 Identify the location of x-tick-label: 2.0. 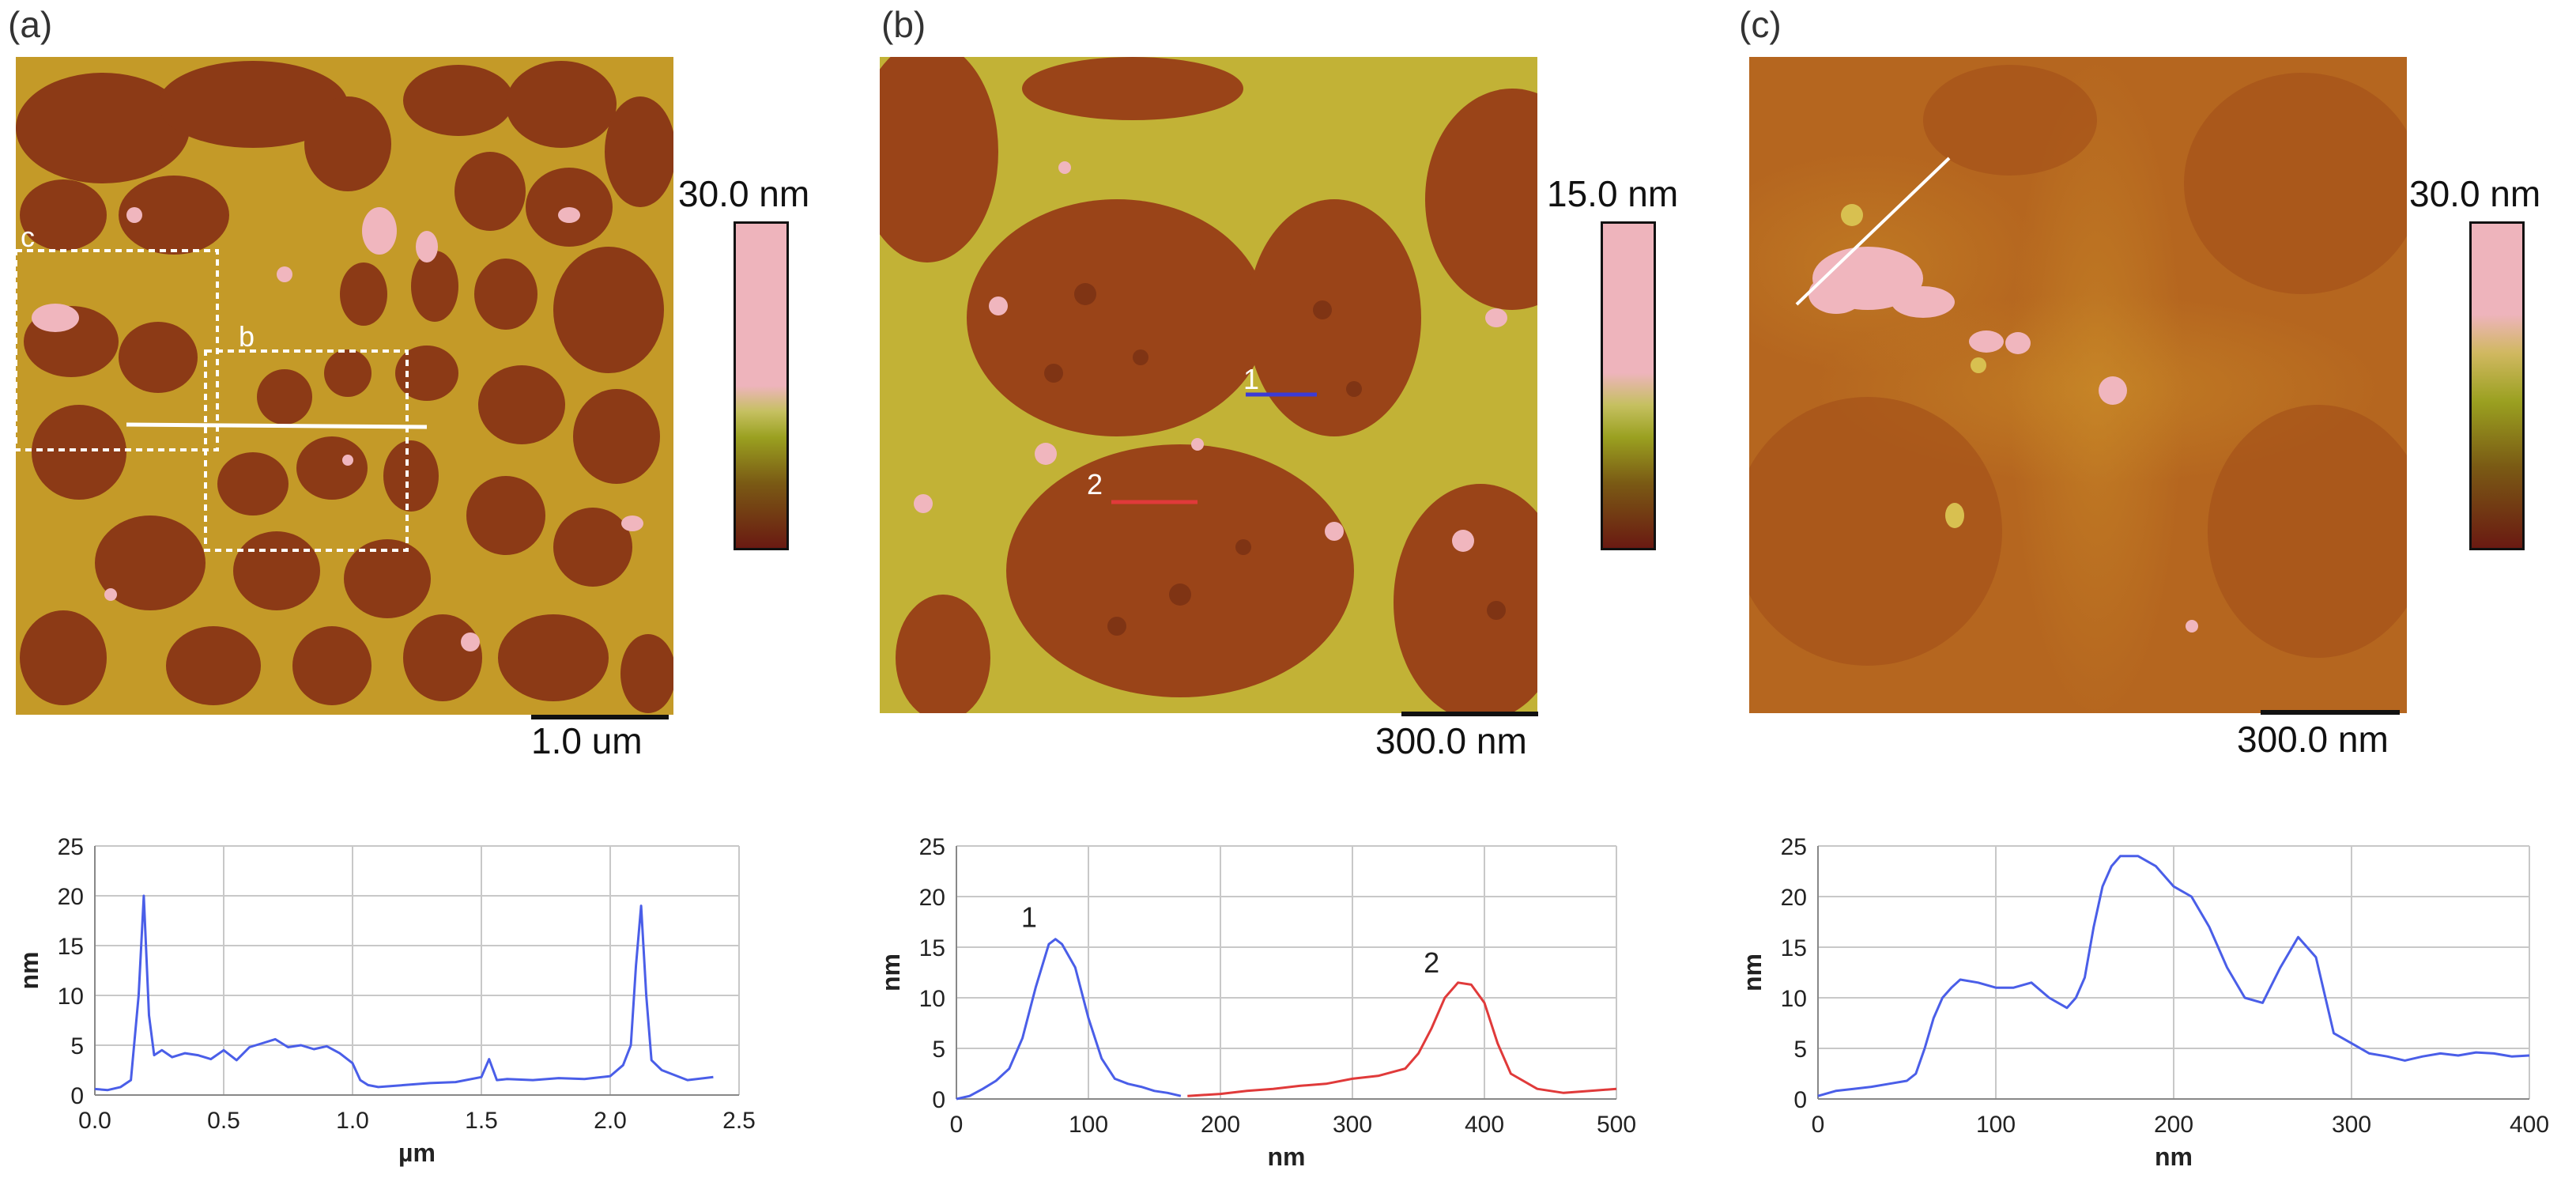
(610, 1121).